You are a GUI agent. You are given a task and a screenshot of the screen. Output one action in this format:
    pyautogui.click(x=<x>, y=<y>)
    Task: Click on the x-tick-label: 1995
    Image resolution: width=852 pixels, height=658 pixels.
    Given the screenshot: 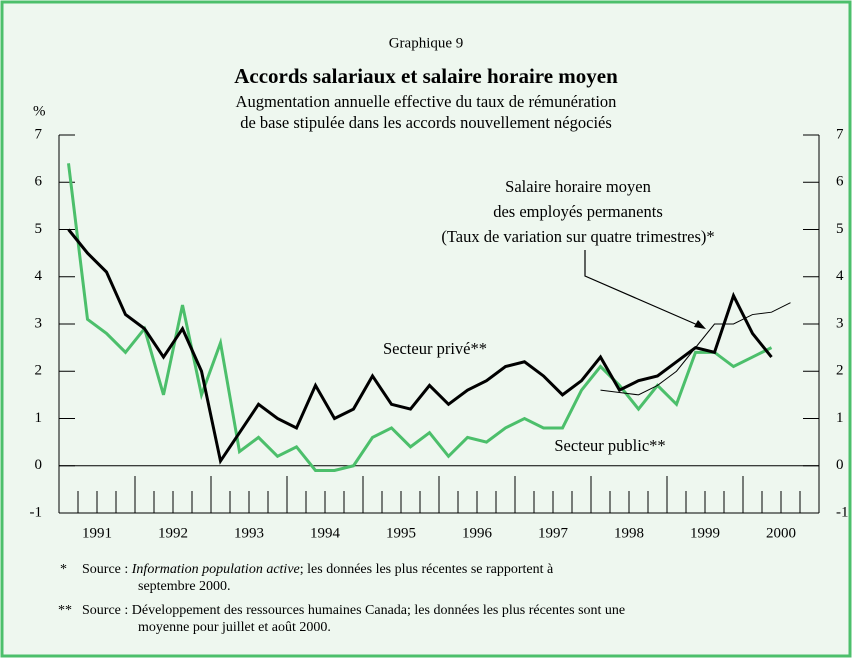 What is the action you would take?
    pyautogui.click(x=401, y=533)
    